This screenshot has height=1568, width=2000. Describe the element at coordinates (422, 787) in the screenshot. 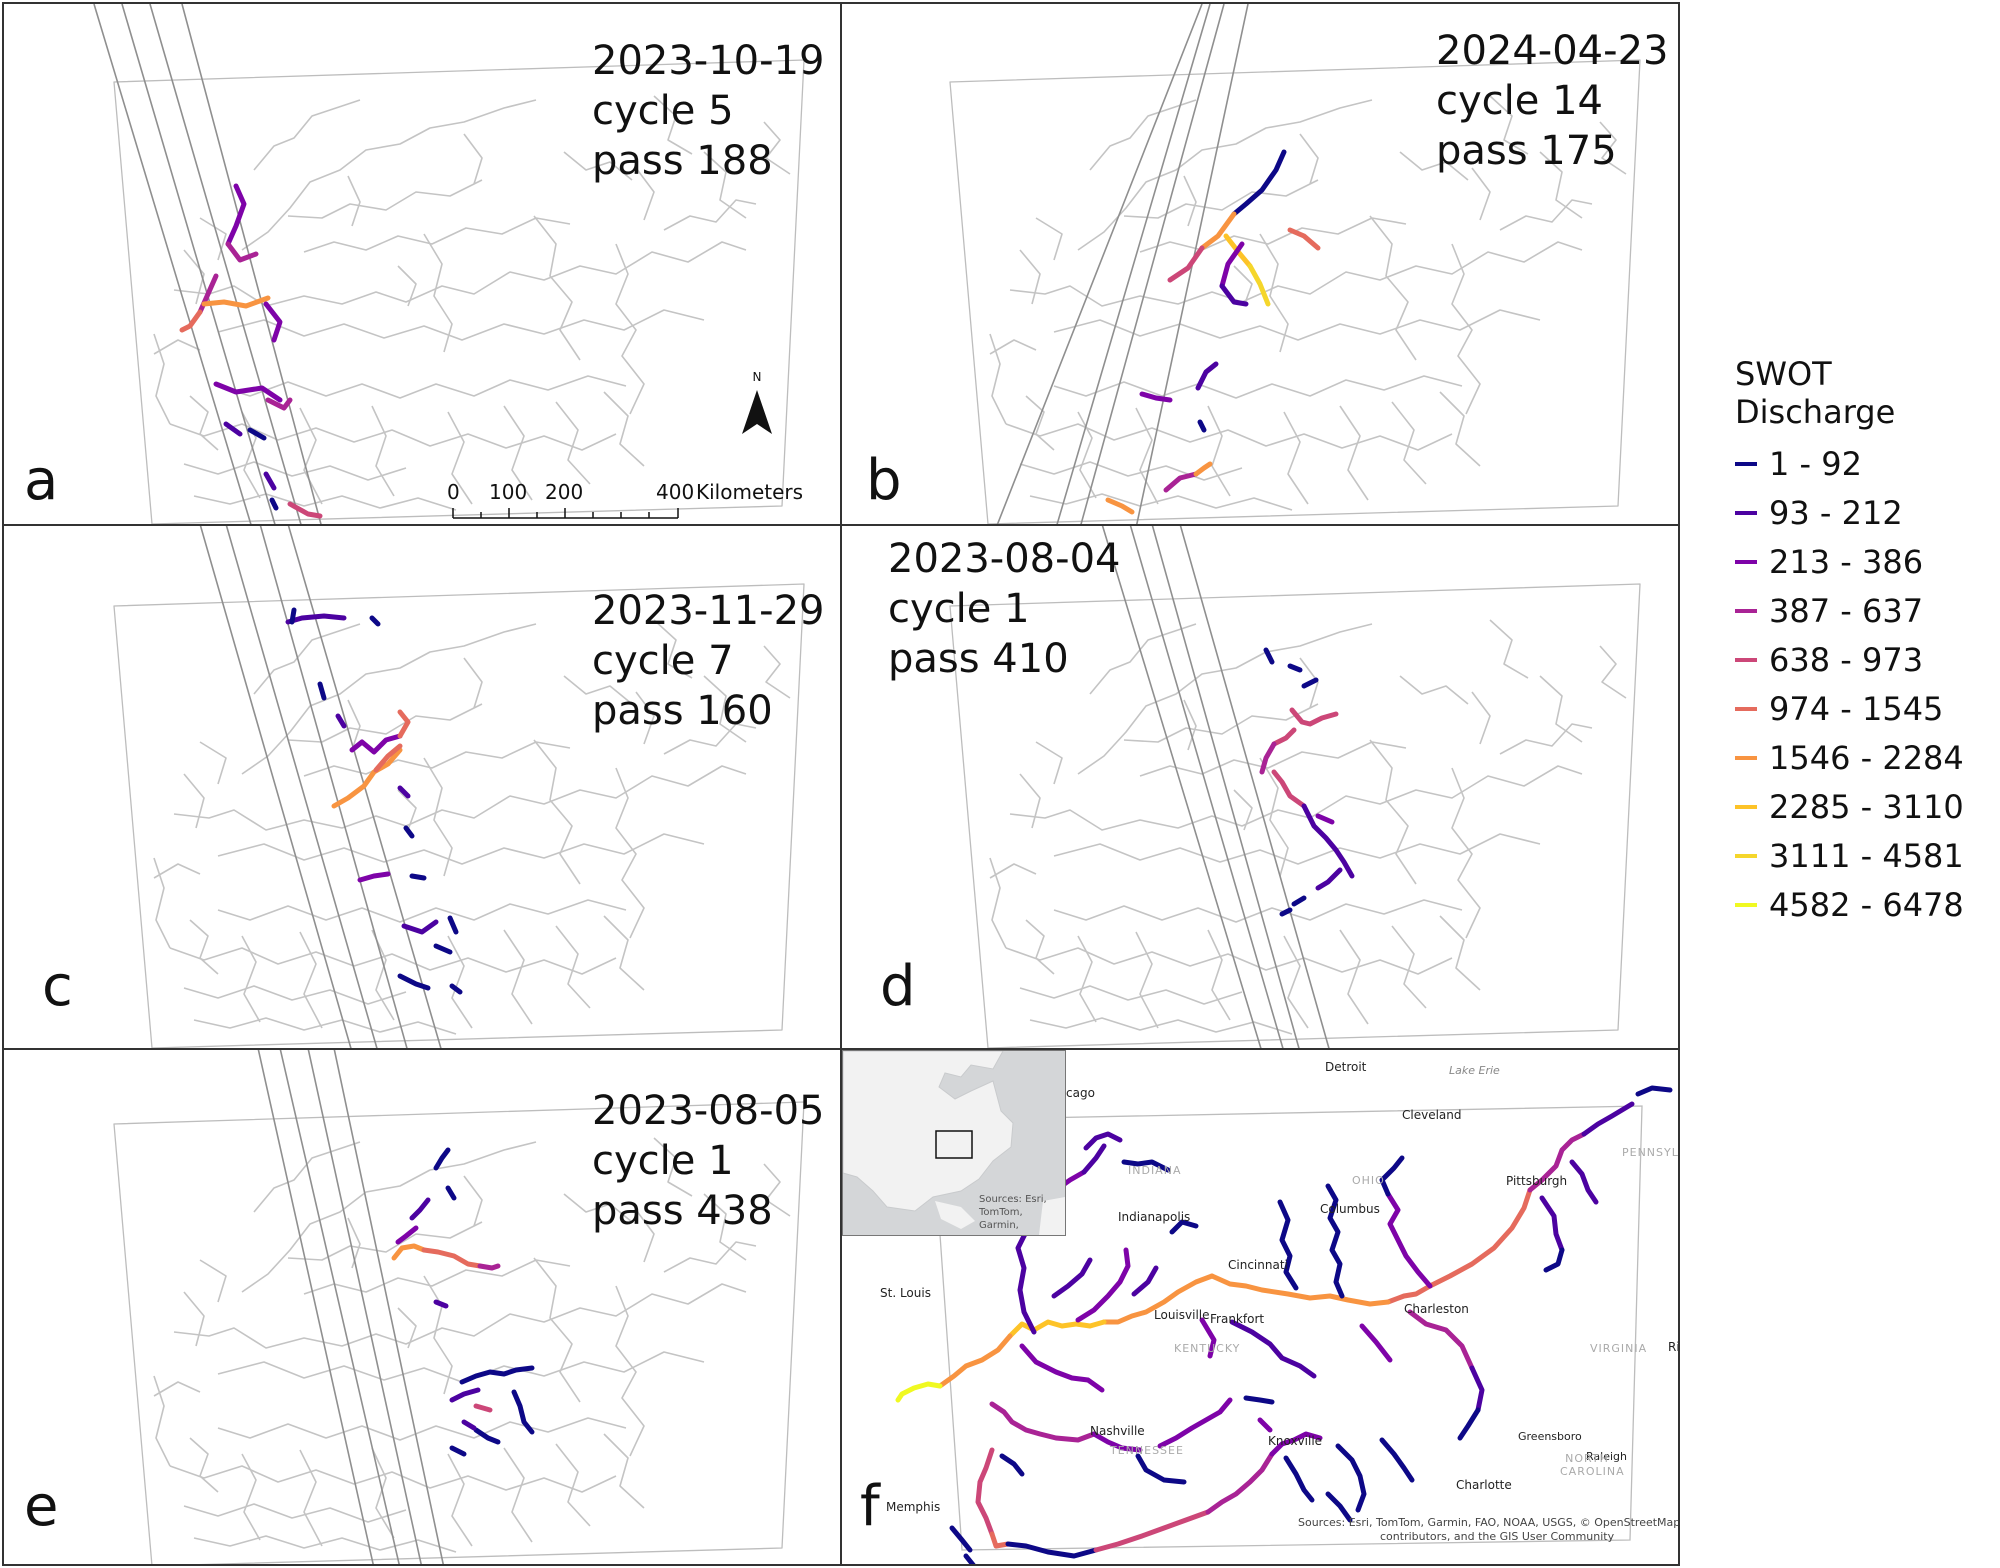

I see `panel-c: 2023-11-29 cycle 7 pass 160 c` at that location.